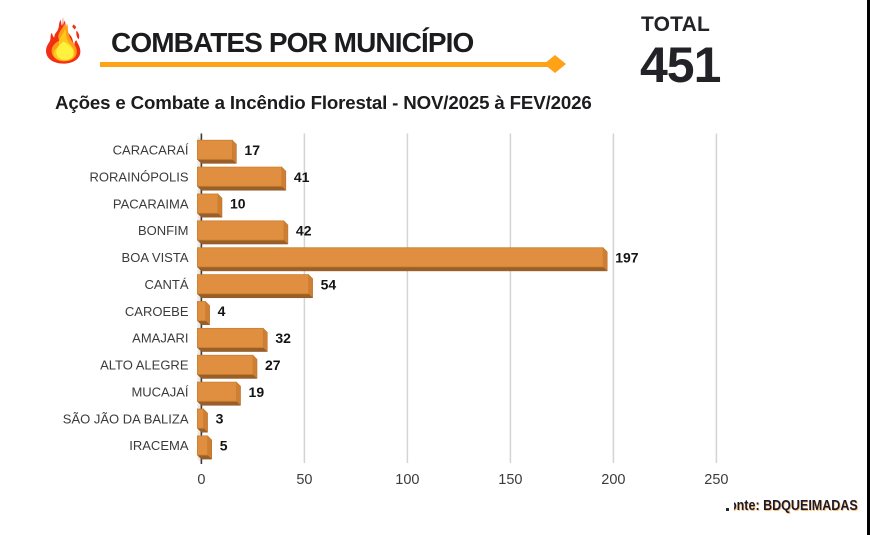  Describe the element at coordinates (283, 338) in the screenshot. I see `svg-text: 32` at that location.